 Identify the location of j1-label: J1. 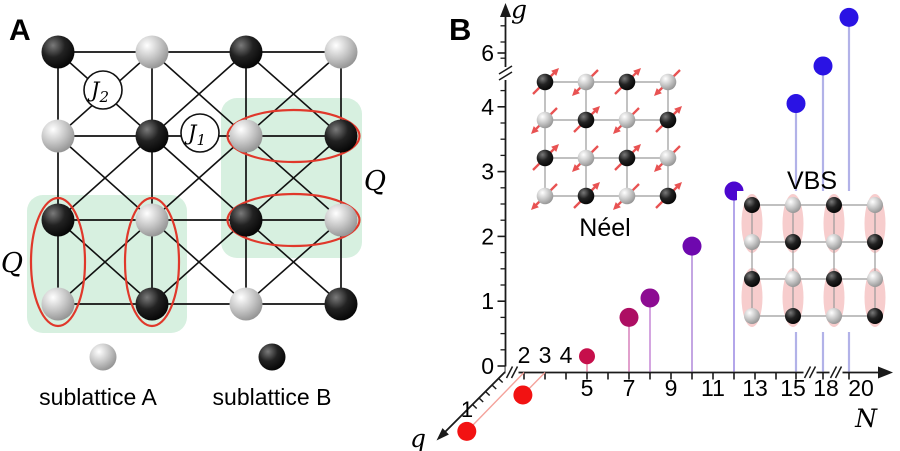
(195, 135).